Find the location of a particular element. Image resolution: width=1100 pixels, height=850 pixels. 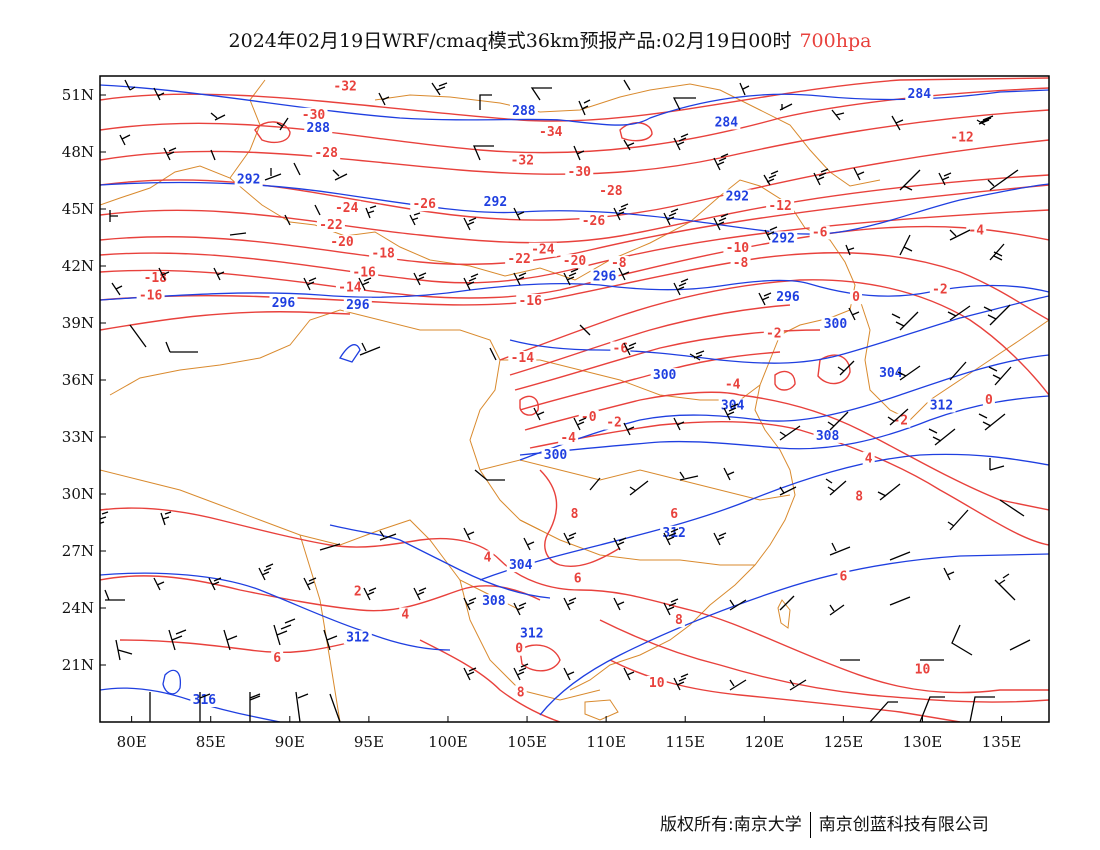

lon-tick-label: 105E is located at coordinates (527, 742).